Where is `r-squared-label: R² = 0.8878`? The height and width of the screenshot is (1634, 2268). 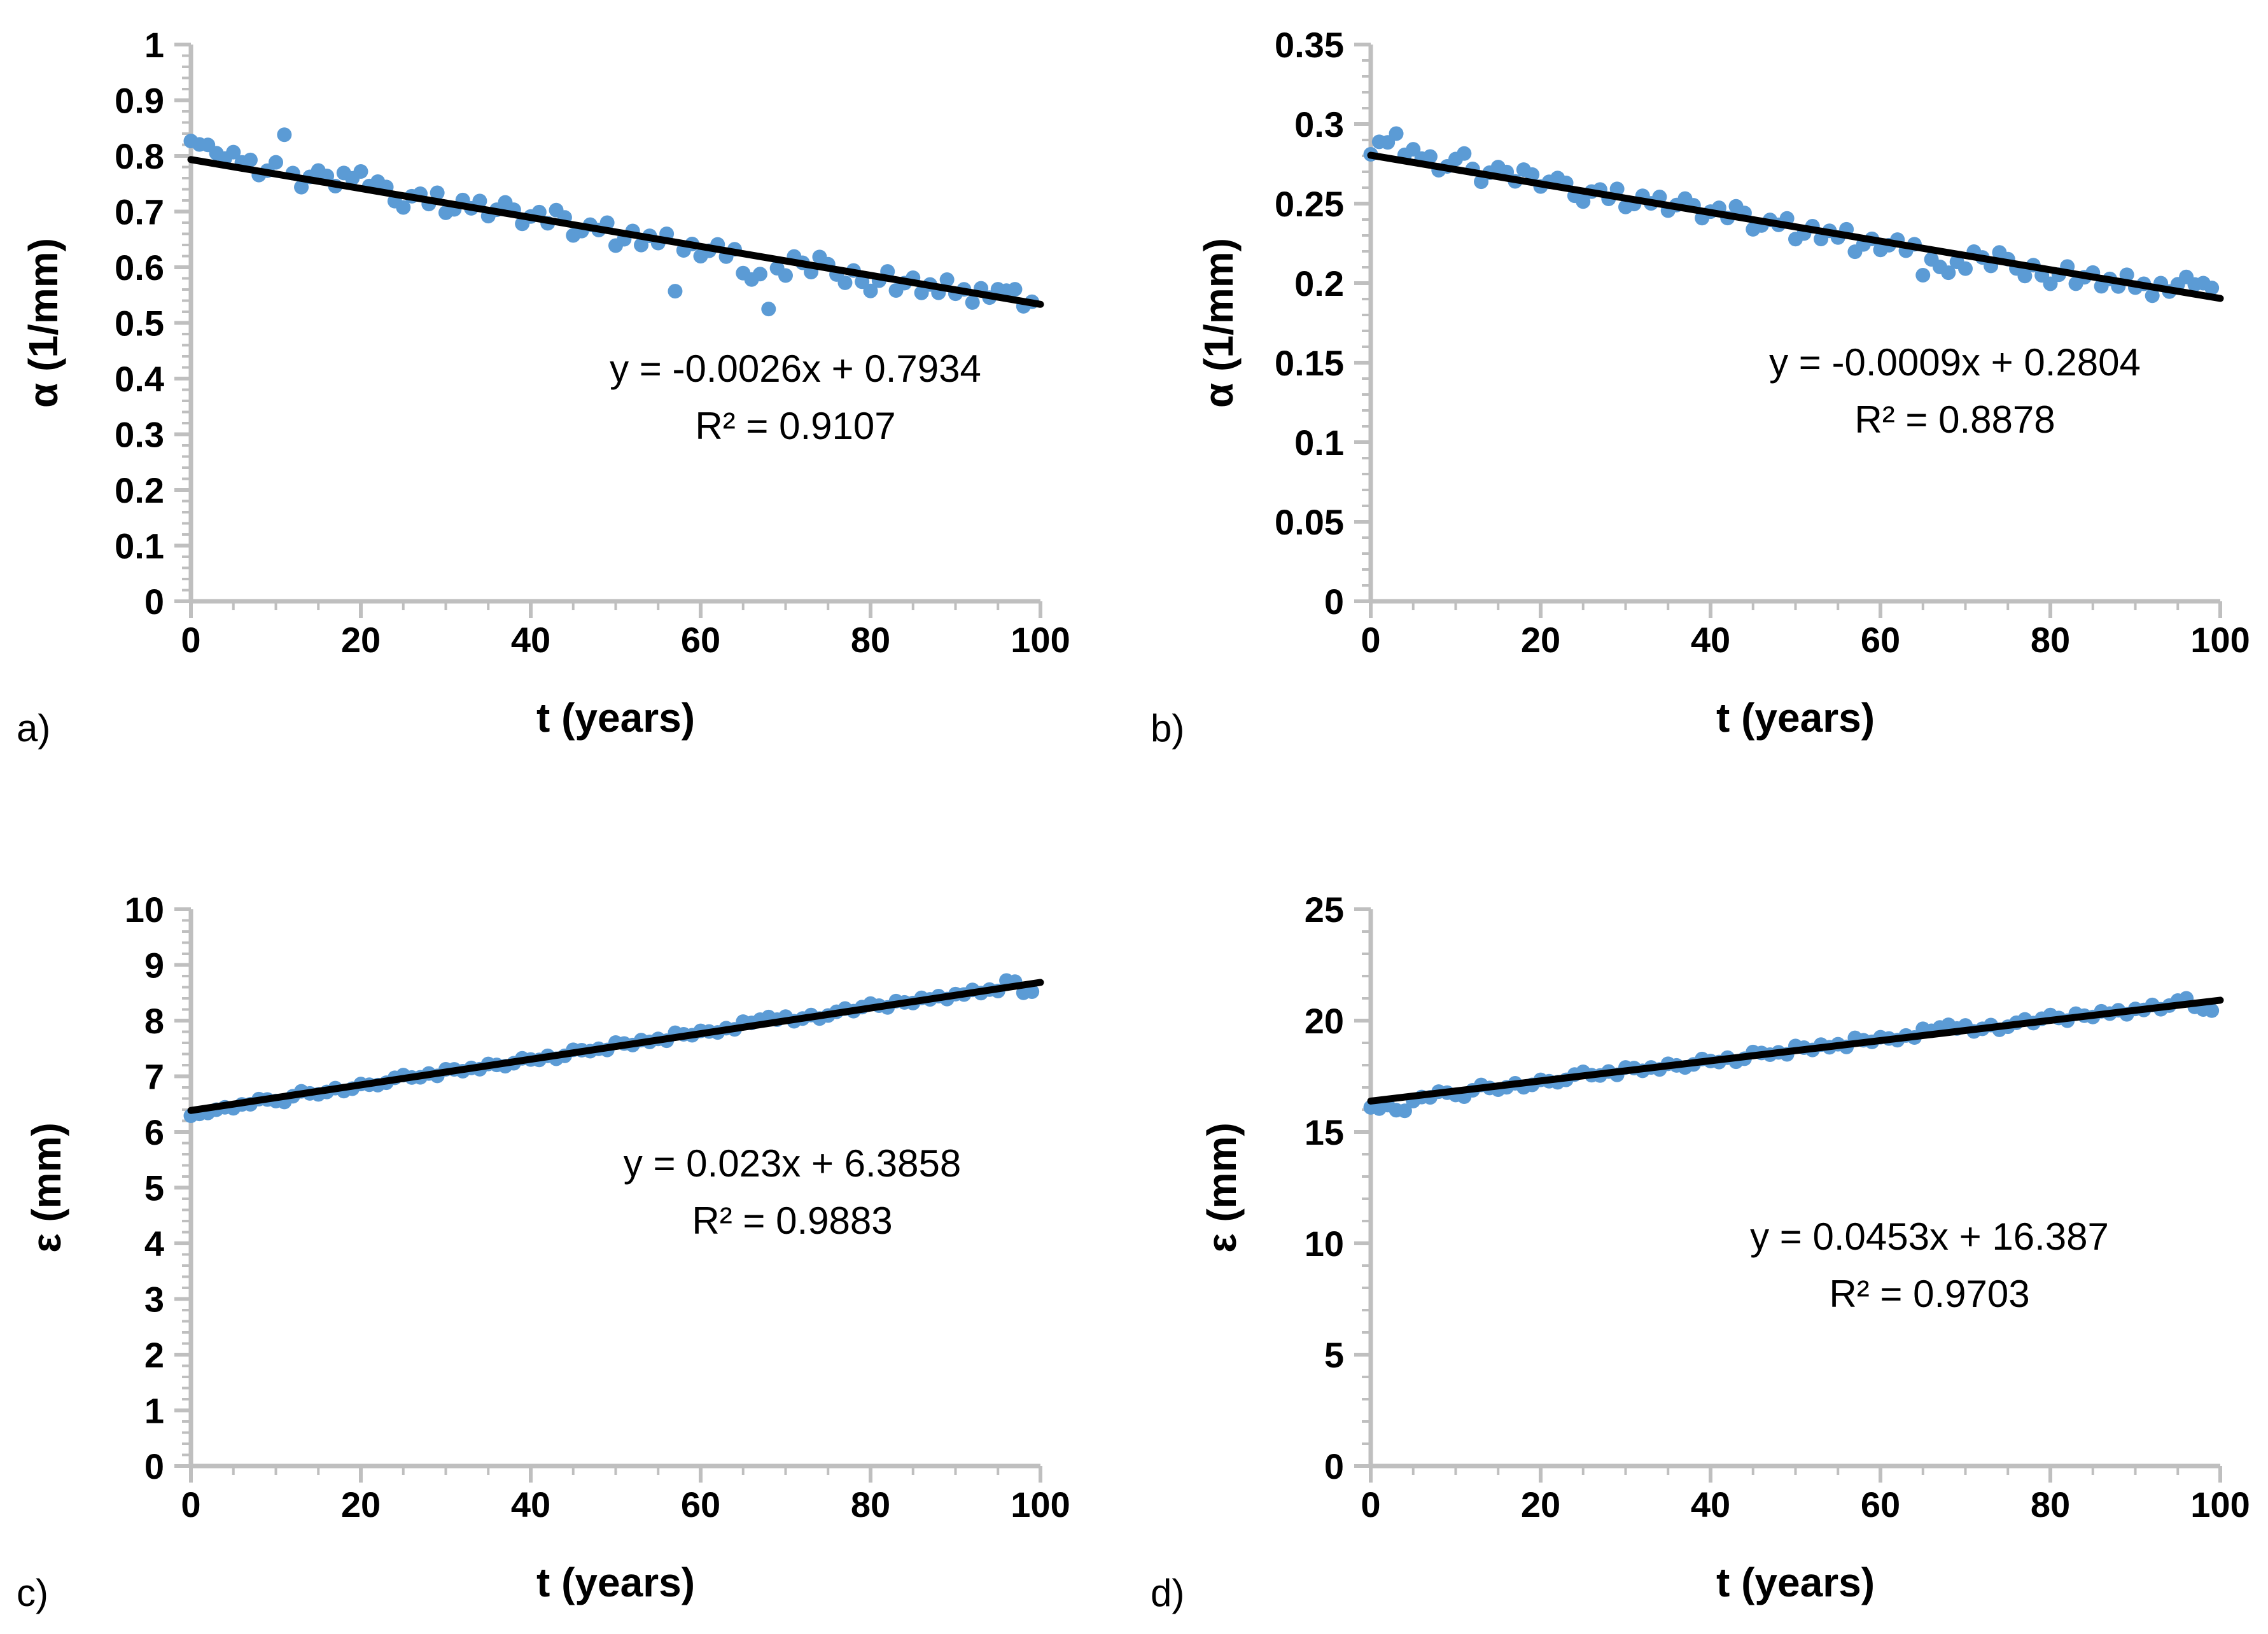
r-squared-label: R² = 0.8878 is located at coordinates (1954, 420).